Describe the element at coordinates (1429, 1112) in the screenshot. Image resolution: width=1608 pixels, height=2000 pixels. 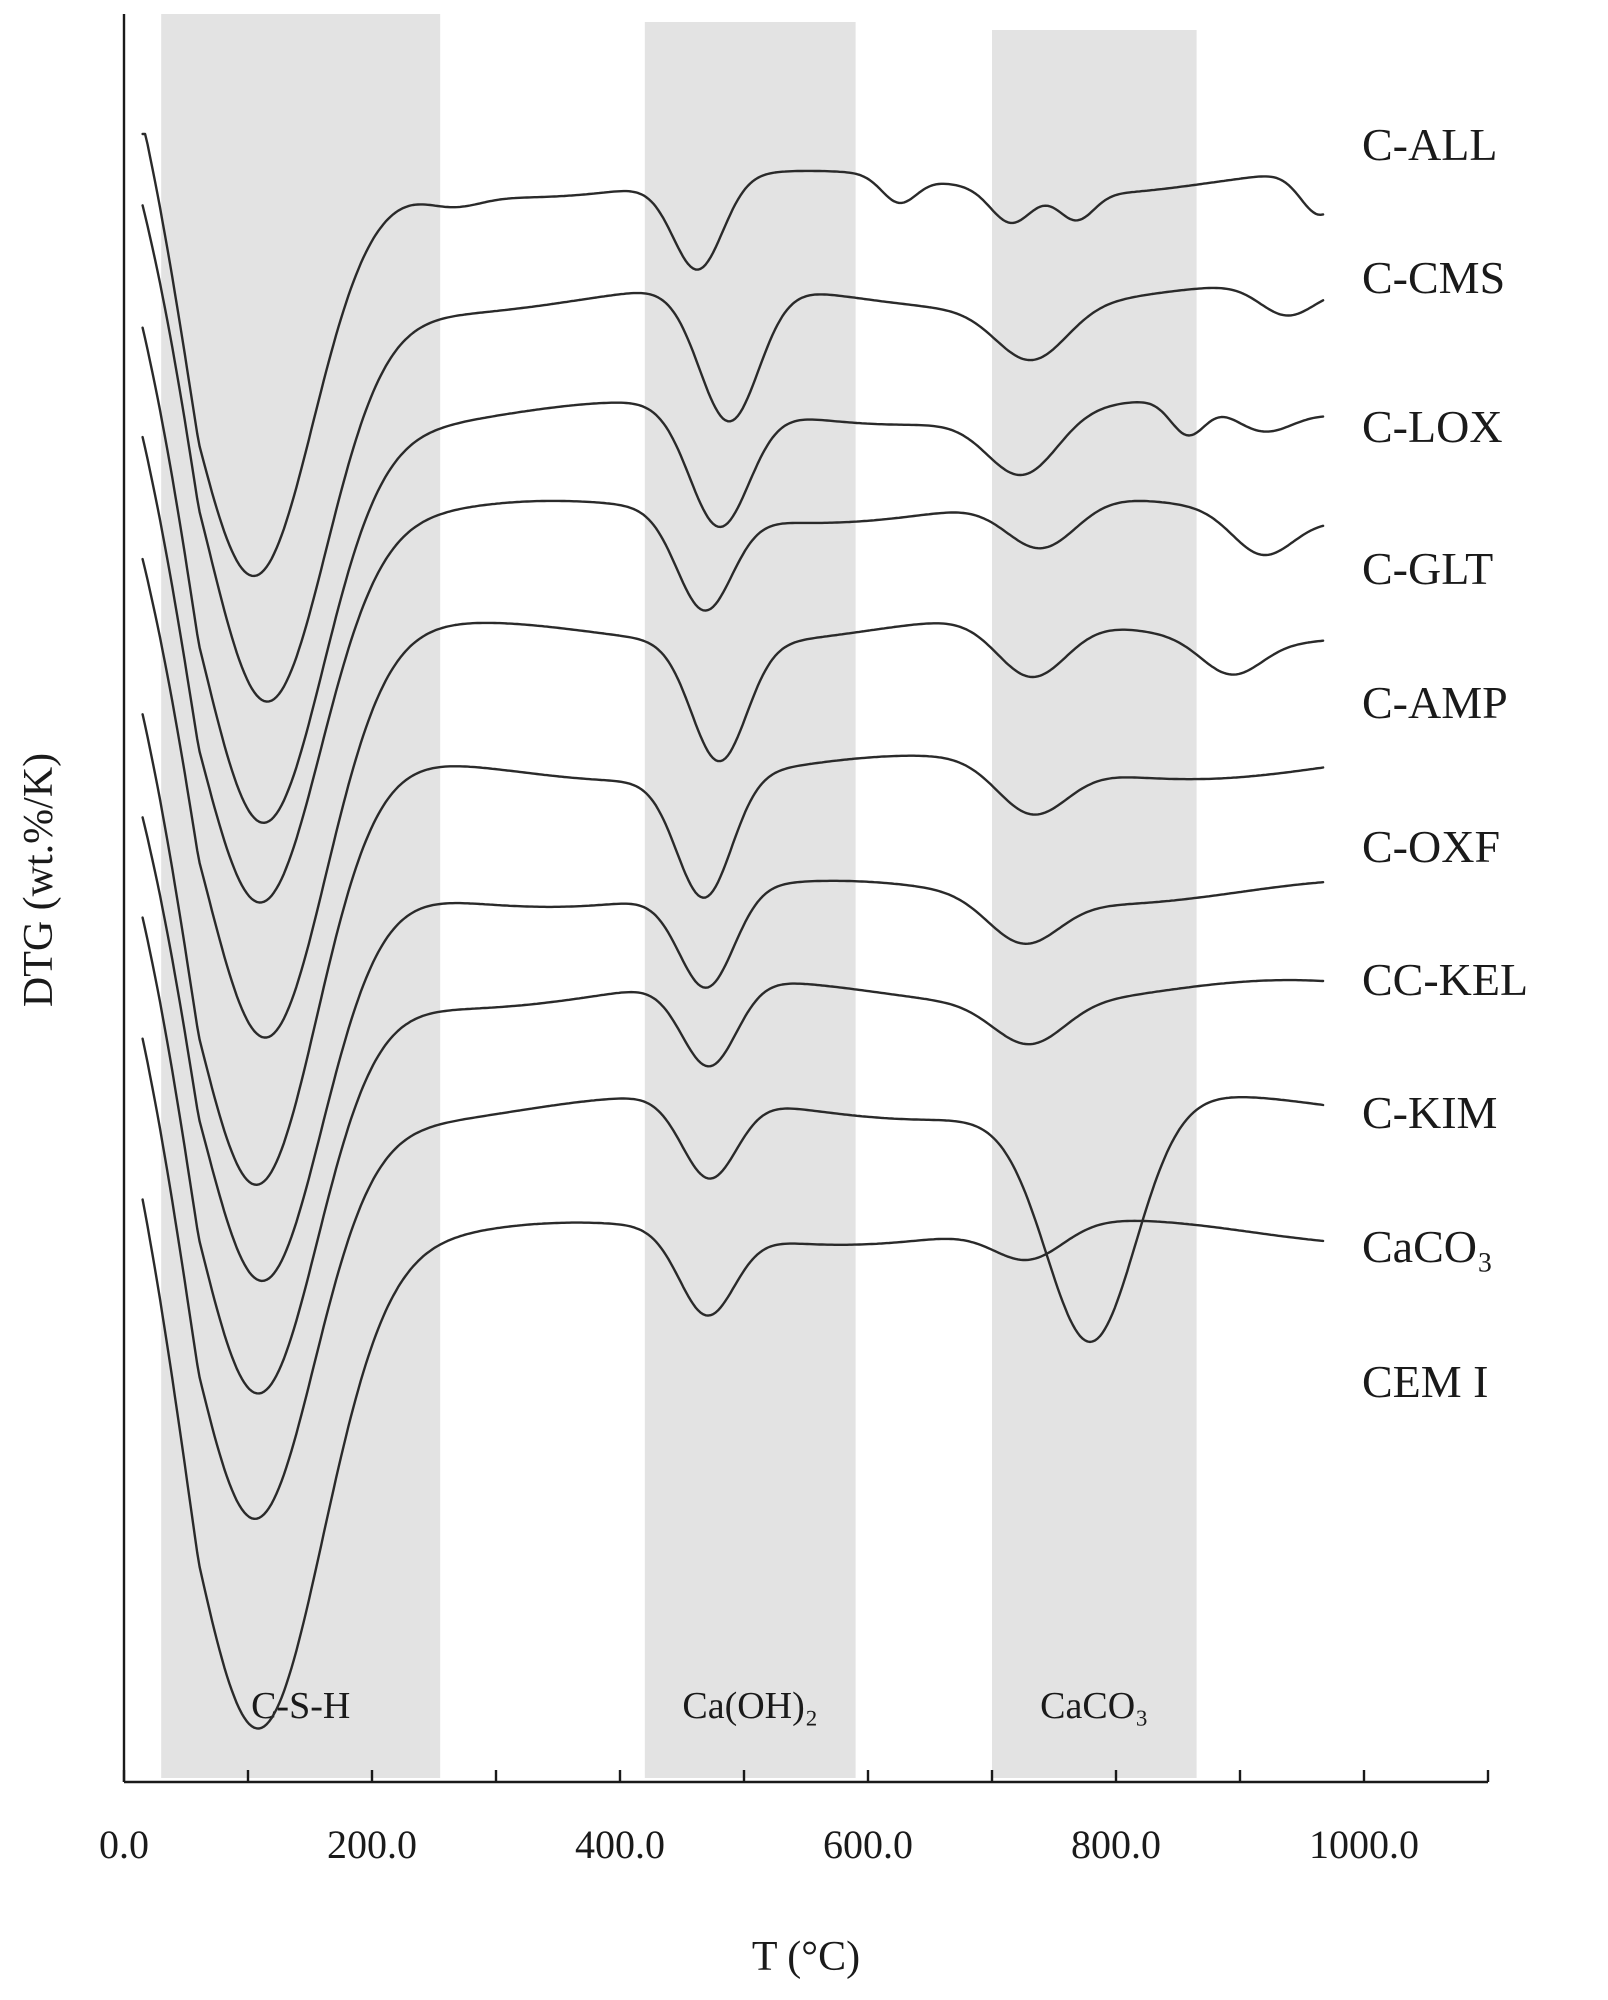
I see `series-label-c-kim: C-KIM` at that location.